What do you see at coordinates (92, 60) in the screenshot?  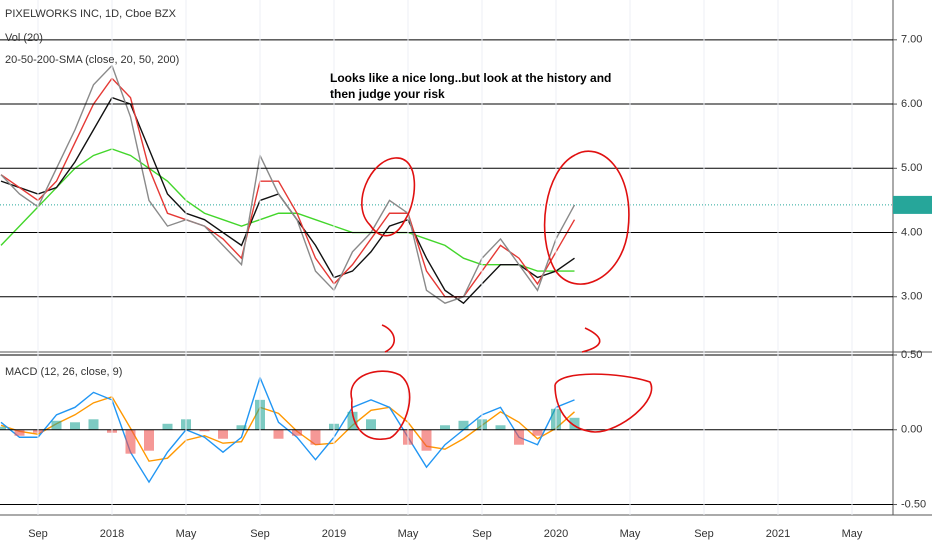 I see `indicator-label: 20-50-200-SMA (close, 20, 50, 200)` at bounding box center [92, 60].